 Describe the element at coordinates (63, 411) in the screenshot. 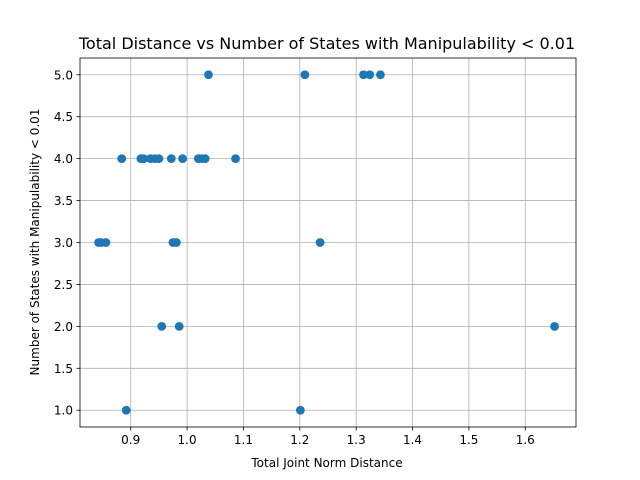

I see `y-tick-label: 1.0` at that location.